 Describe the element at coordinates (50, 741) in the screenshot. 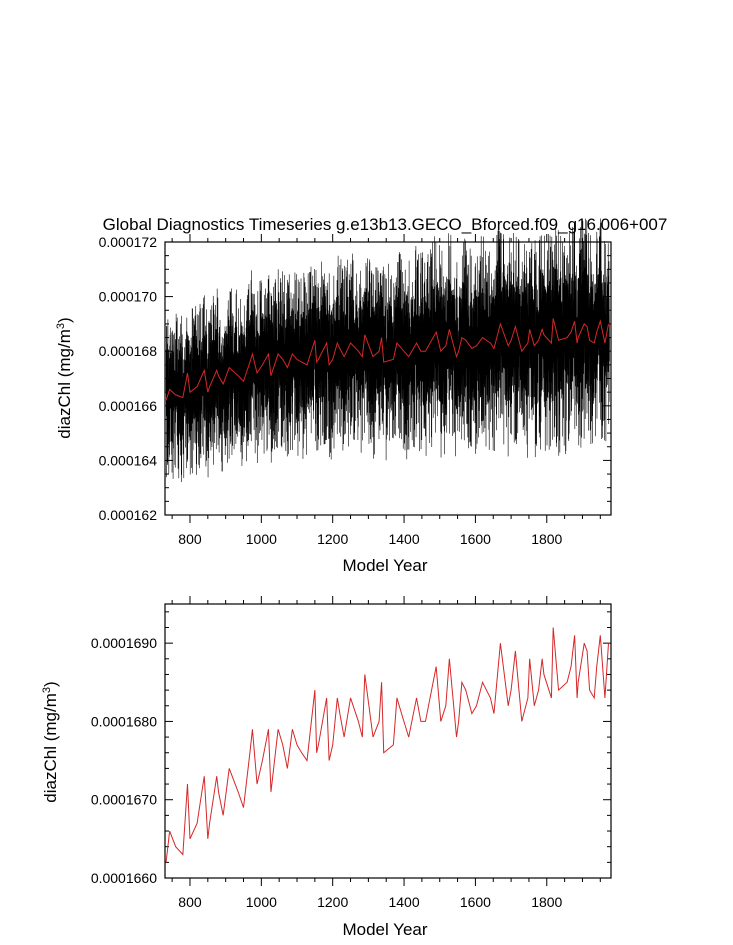

I see `bottom-y-axis-title: diazChl (mg/m3)` at that location.